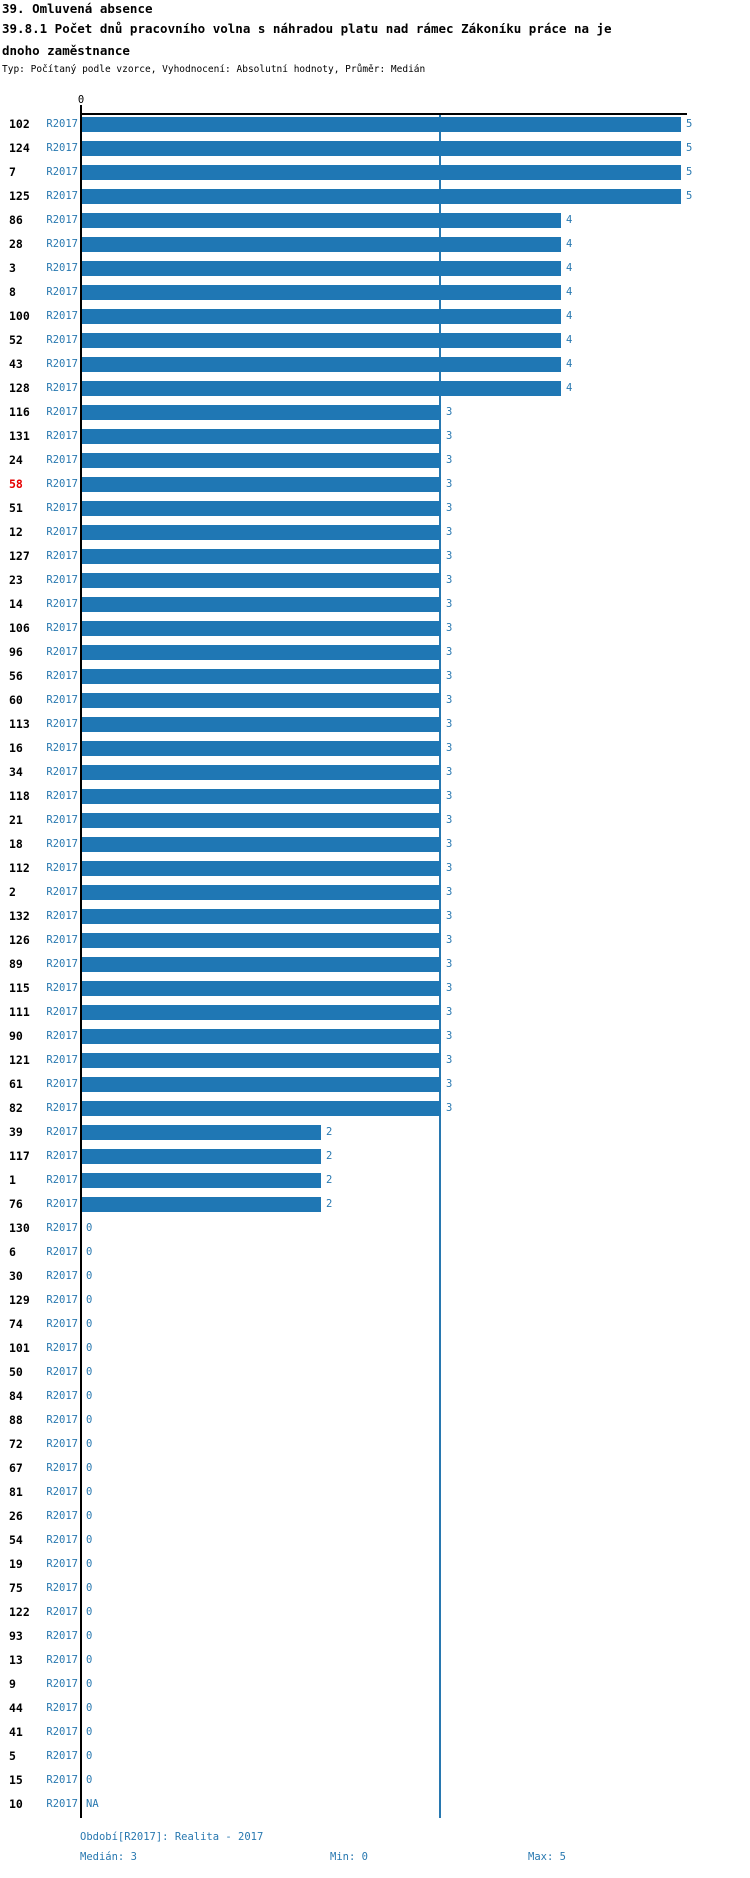 This screenshot has width=750, height=1878. Describe the element at coordinates (66, 50) in the screenshot. I see `page-subtitle-line2: dnoho zaměstnance` at that location.